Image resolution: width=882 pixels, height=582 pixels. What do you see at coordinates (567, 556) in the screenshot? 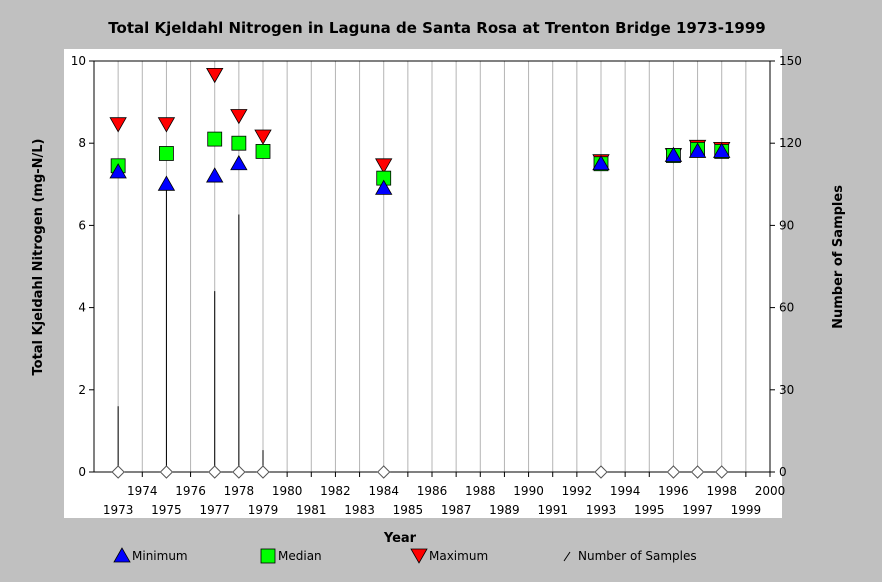
I see `legend-swatch-samples` at bounding box center [567, 556].